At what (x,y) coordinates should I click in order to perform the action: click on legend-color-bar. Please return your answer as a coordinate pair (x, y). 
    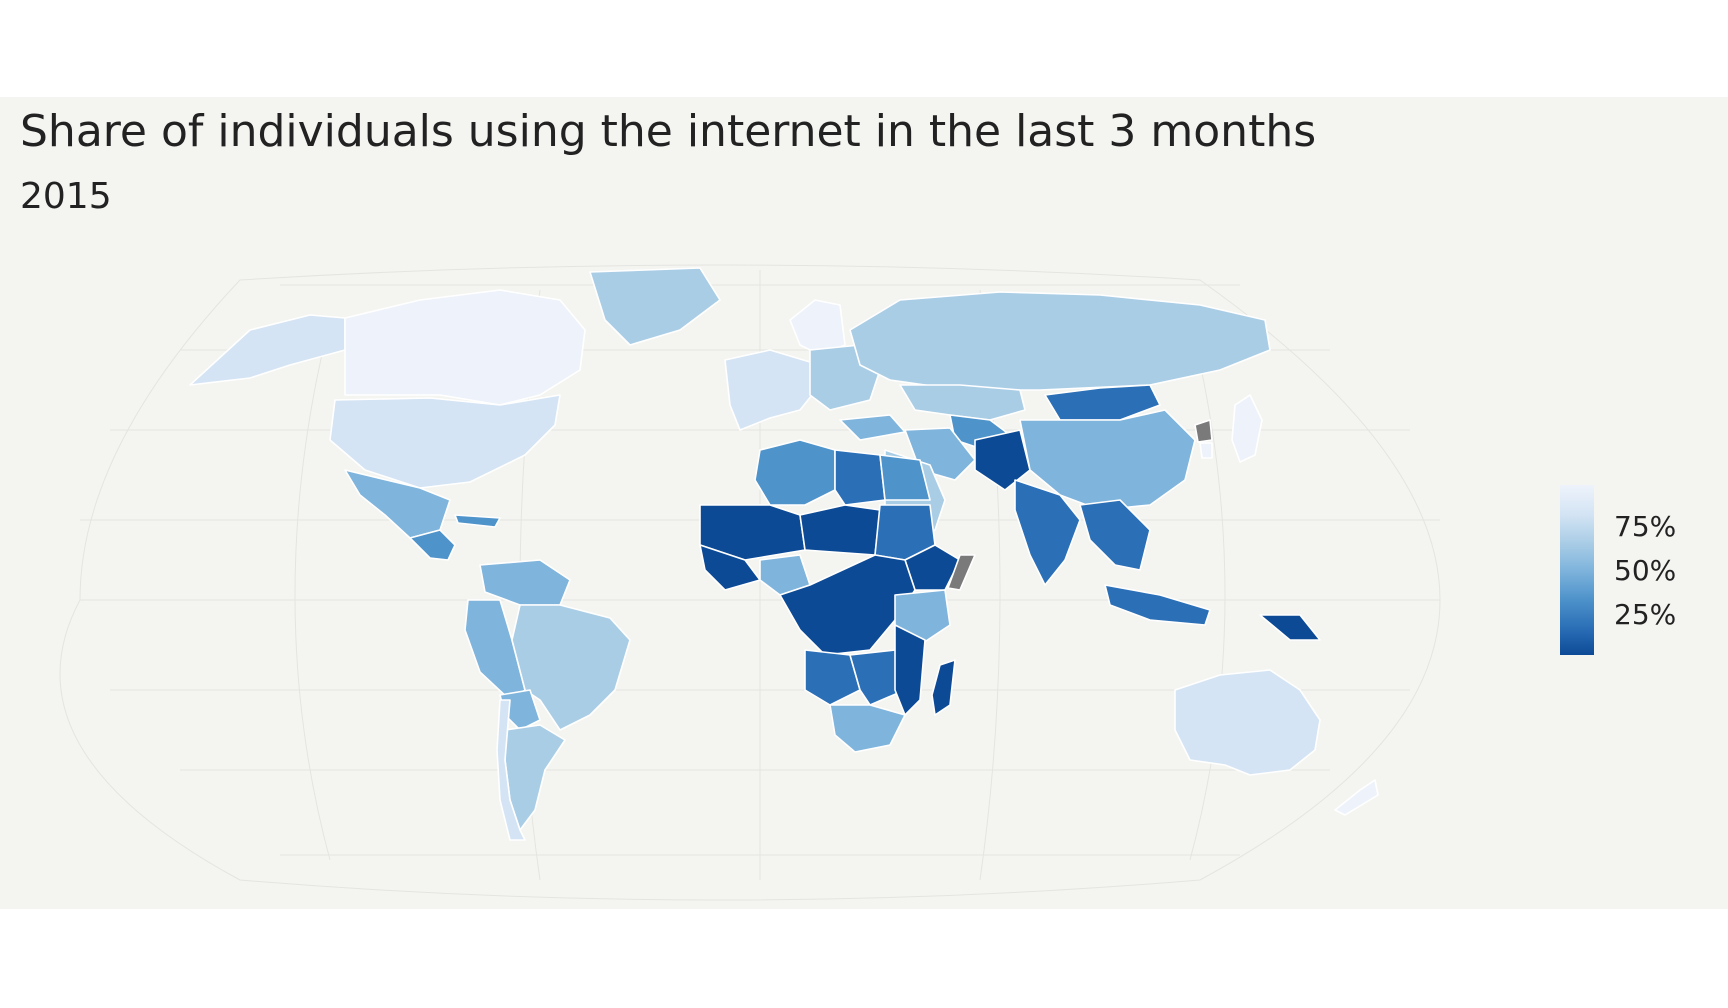
    Looking at the image, I should click on (1577, 570).